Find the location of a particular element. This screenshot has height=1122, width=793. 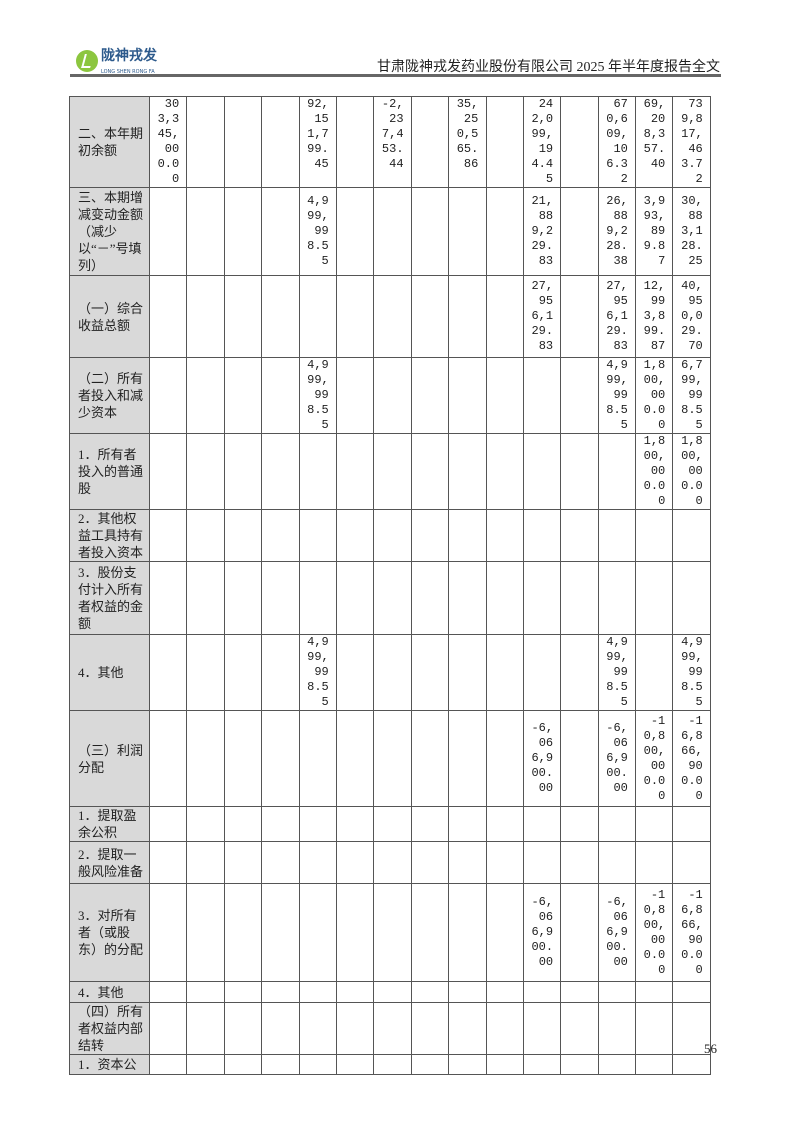

row-label: 1．提取盈余公积 is located at coordinates (109, 824).